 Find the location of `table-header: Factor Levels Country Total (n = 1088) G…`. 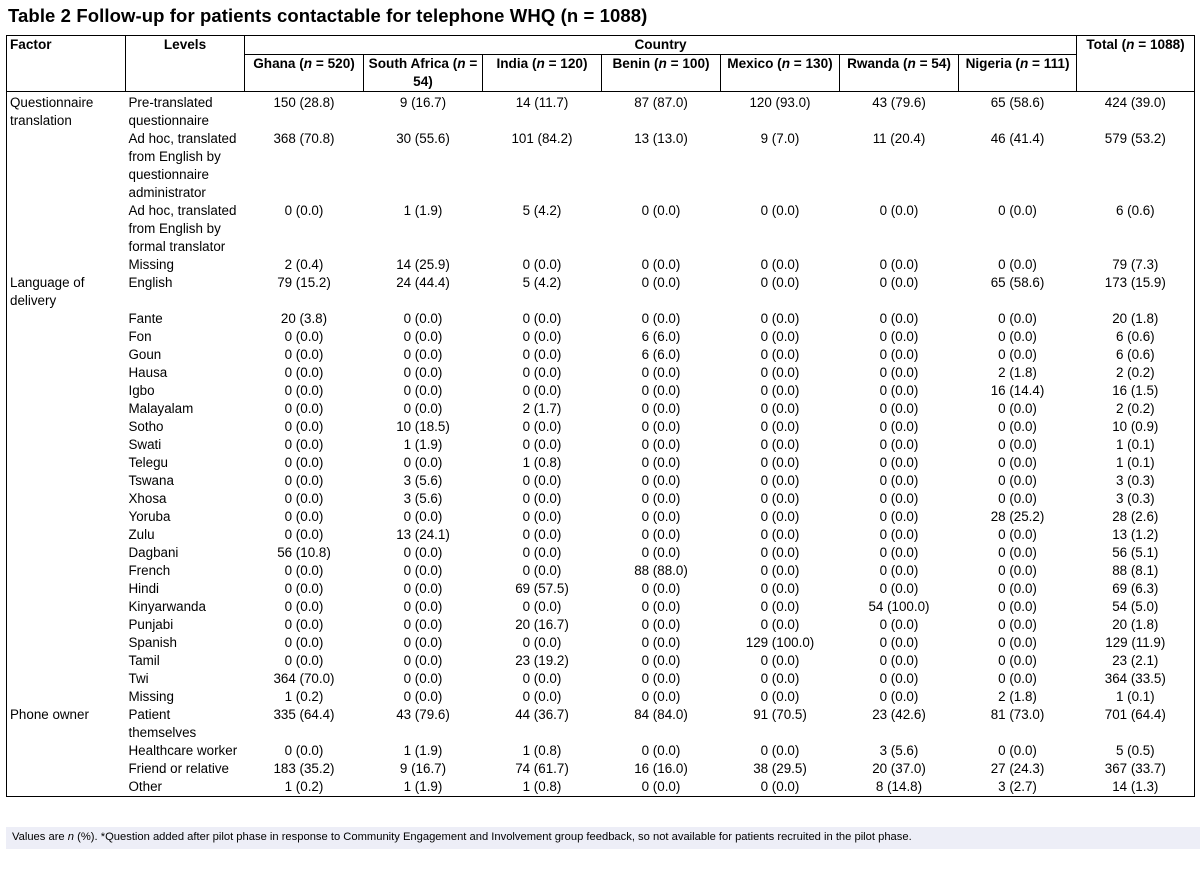

table-header: Factor Levels Country Total (n = 1088) G… is located at coordinates (601, 63).